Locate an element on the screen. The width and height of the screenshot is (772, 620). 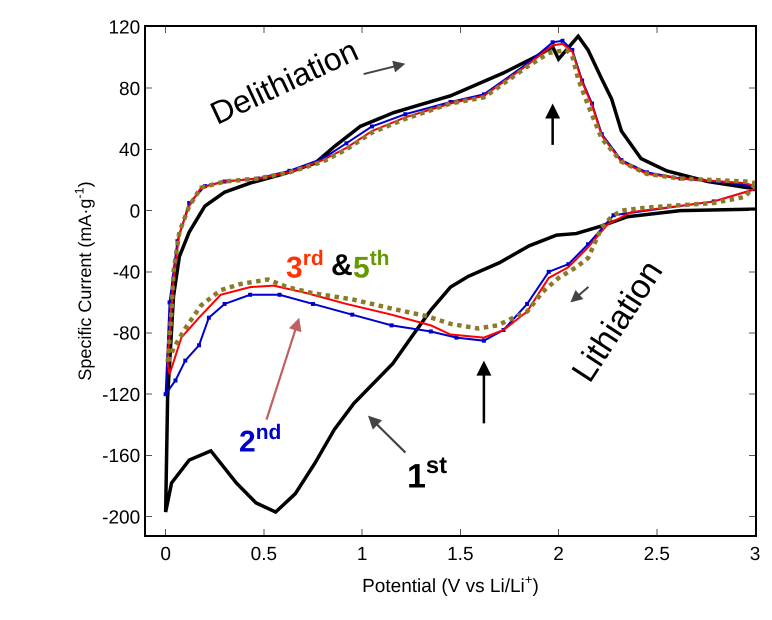
y-tick-label: 120 is located at coordinates (124, 28).